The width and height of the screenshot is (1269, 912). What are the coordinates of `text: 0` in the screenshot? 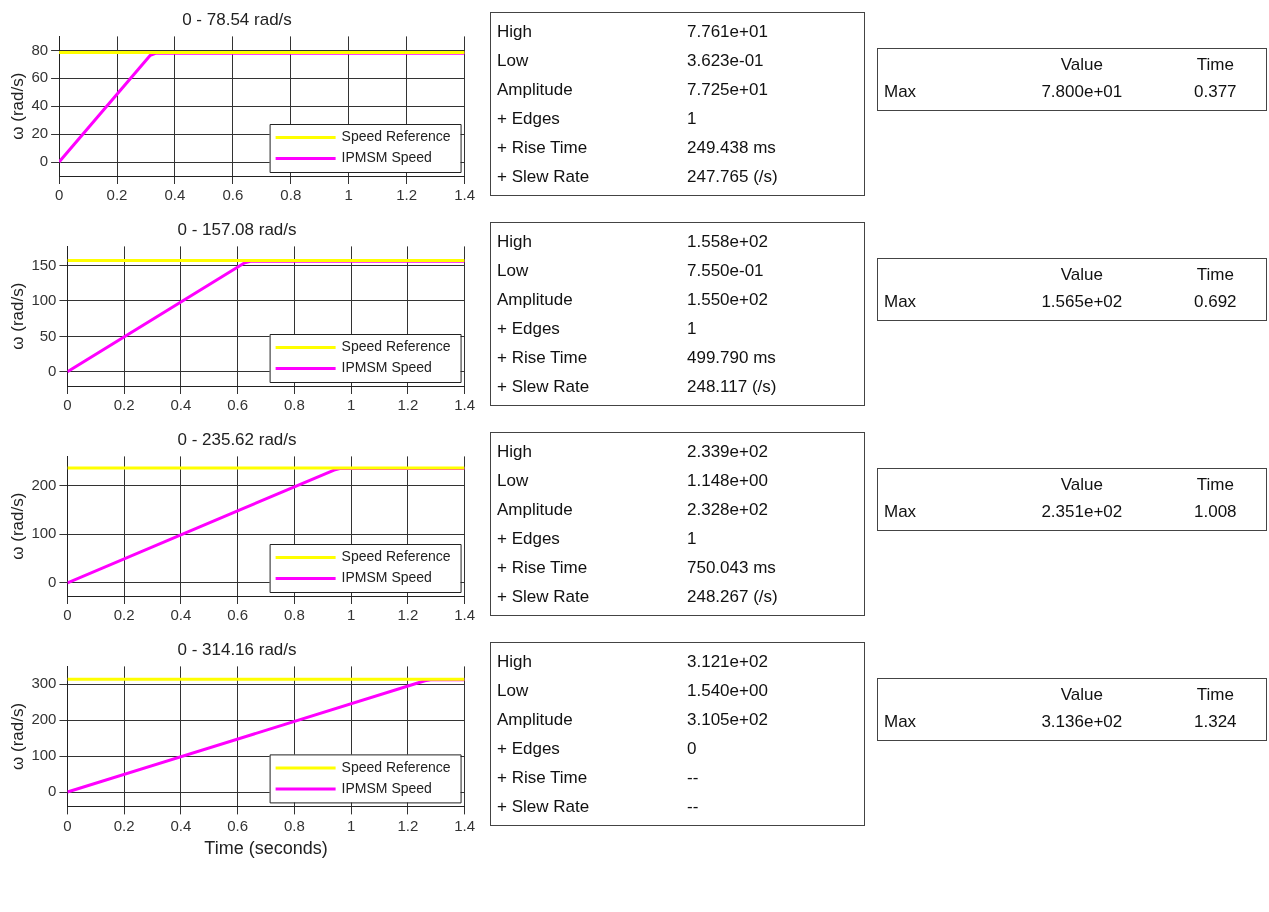 It's located at (692, 748).